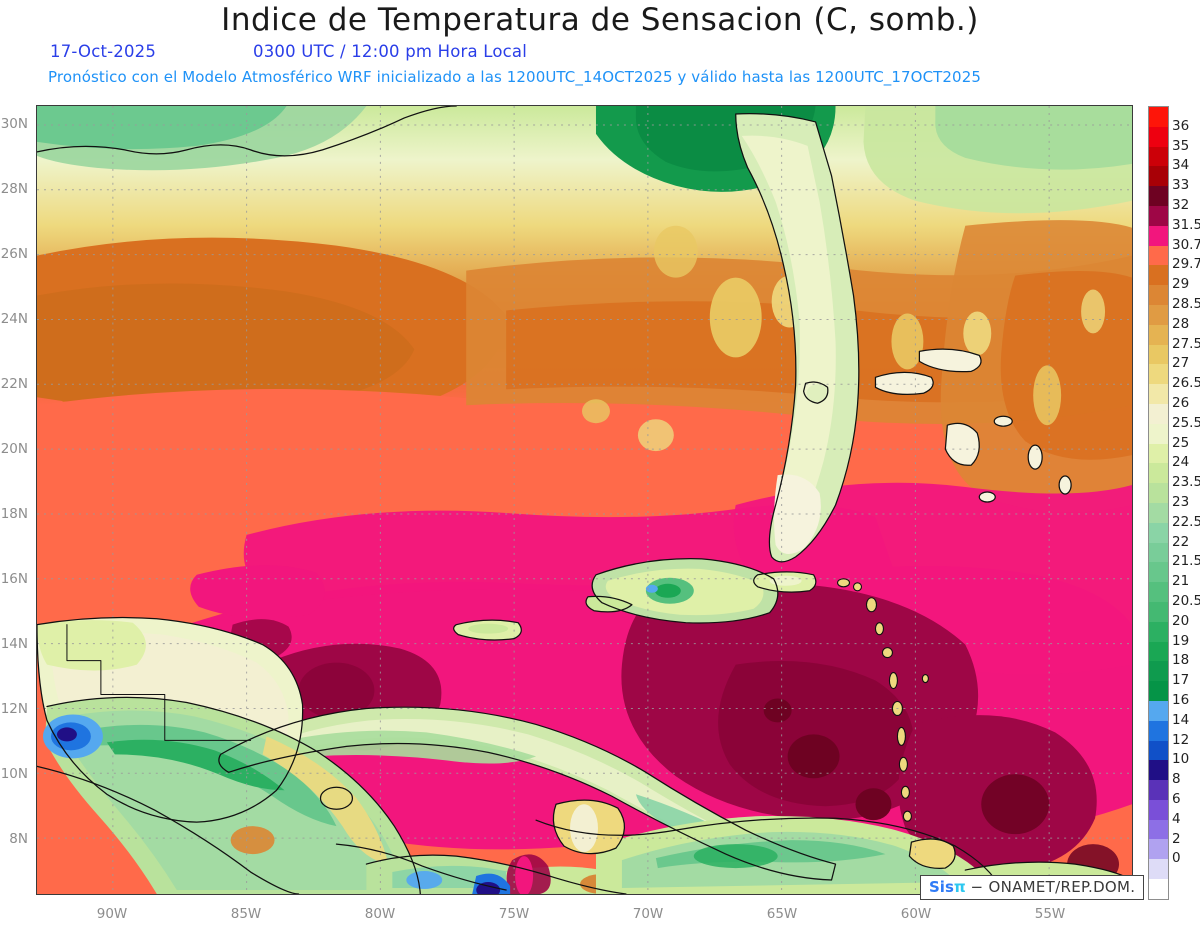  I want to click on colorbar-tick: 18, so click(1181, 660).